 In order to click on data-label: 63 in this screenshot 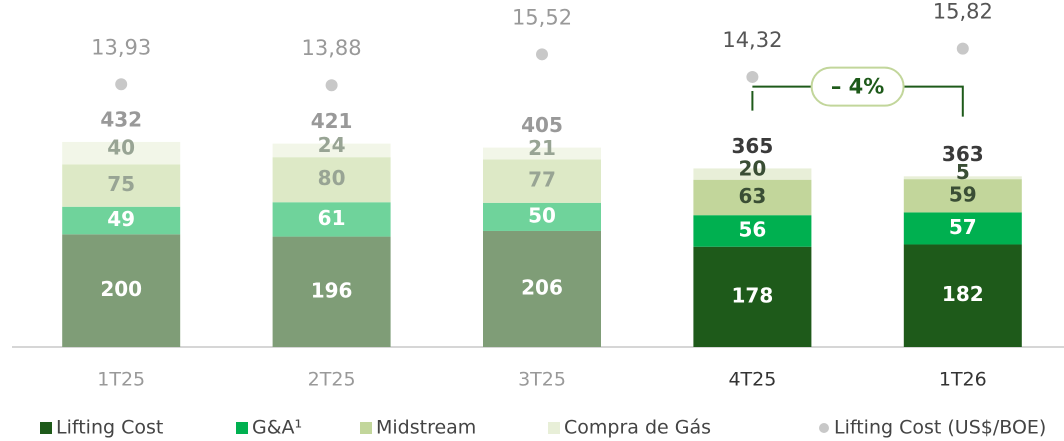, I will do `click(752, 196)`.